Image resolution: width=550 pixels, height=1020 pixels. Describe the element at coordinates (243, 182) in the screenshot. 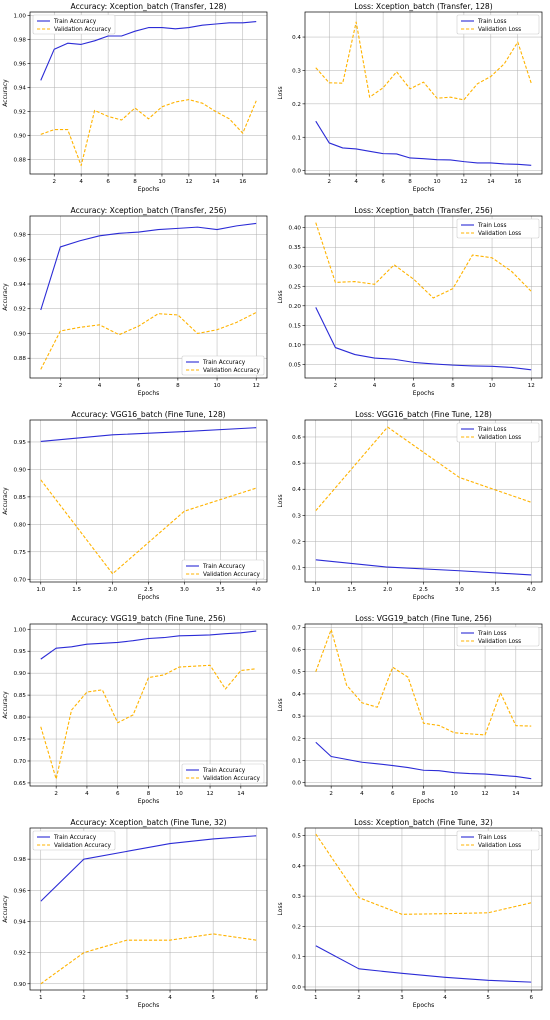

I see `x-tick-label: 16` at that location.